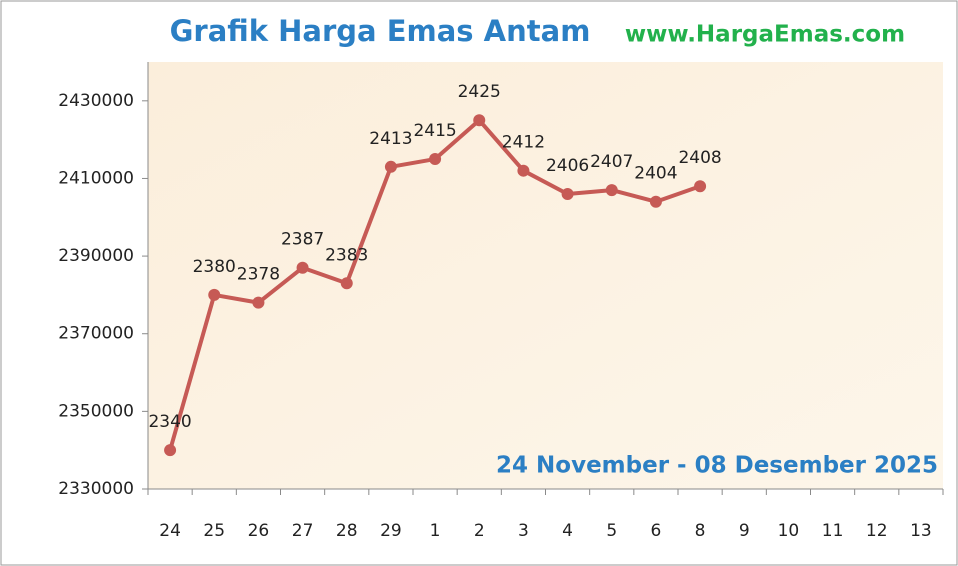  I want to click on x-tick-label: 24, so click(170, 531).